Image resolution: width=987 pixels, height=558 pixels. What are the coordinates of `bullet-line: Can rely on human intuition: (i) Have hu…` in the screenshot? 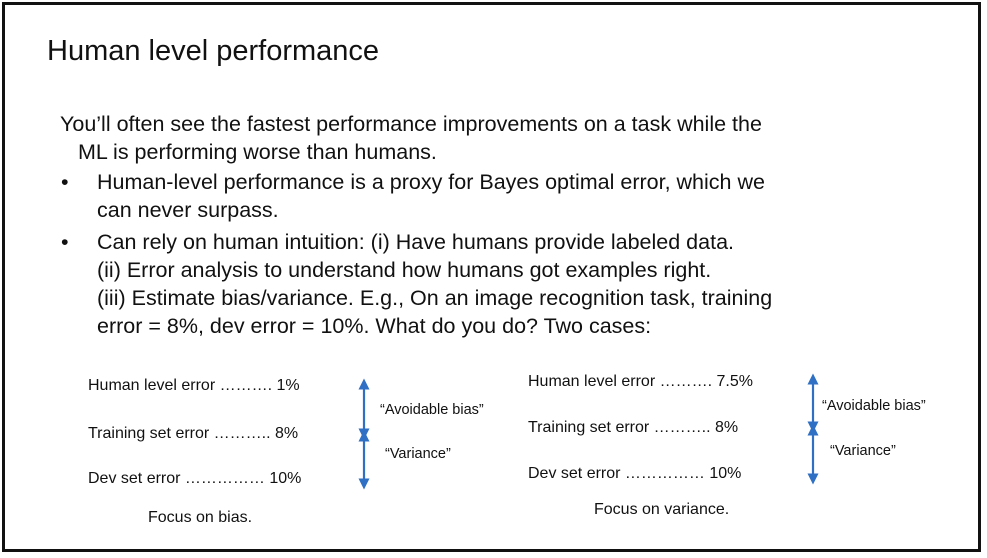 It's located at (416, 242).